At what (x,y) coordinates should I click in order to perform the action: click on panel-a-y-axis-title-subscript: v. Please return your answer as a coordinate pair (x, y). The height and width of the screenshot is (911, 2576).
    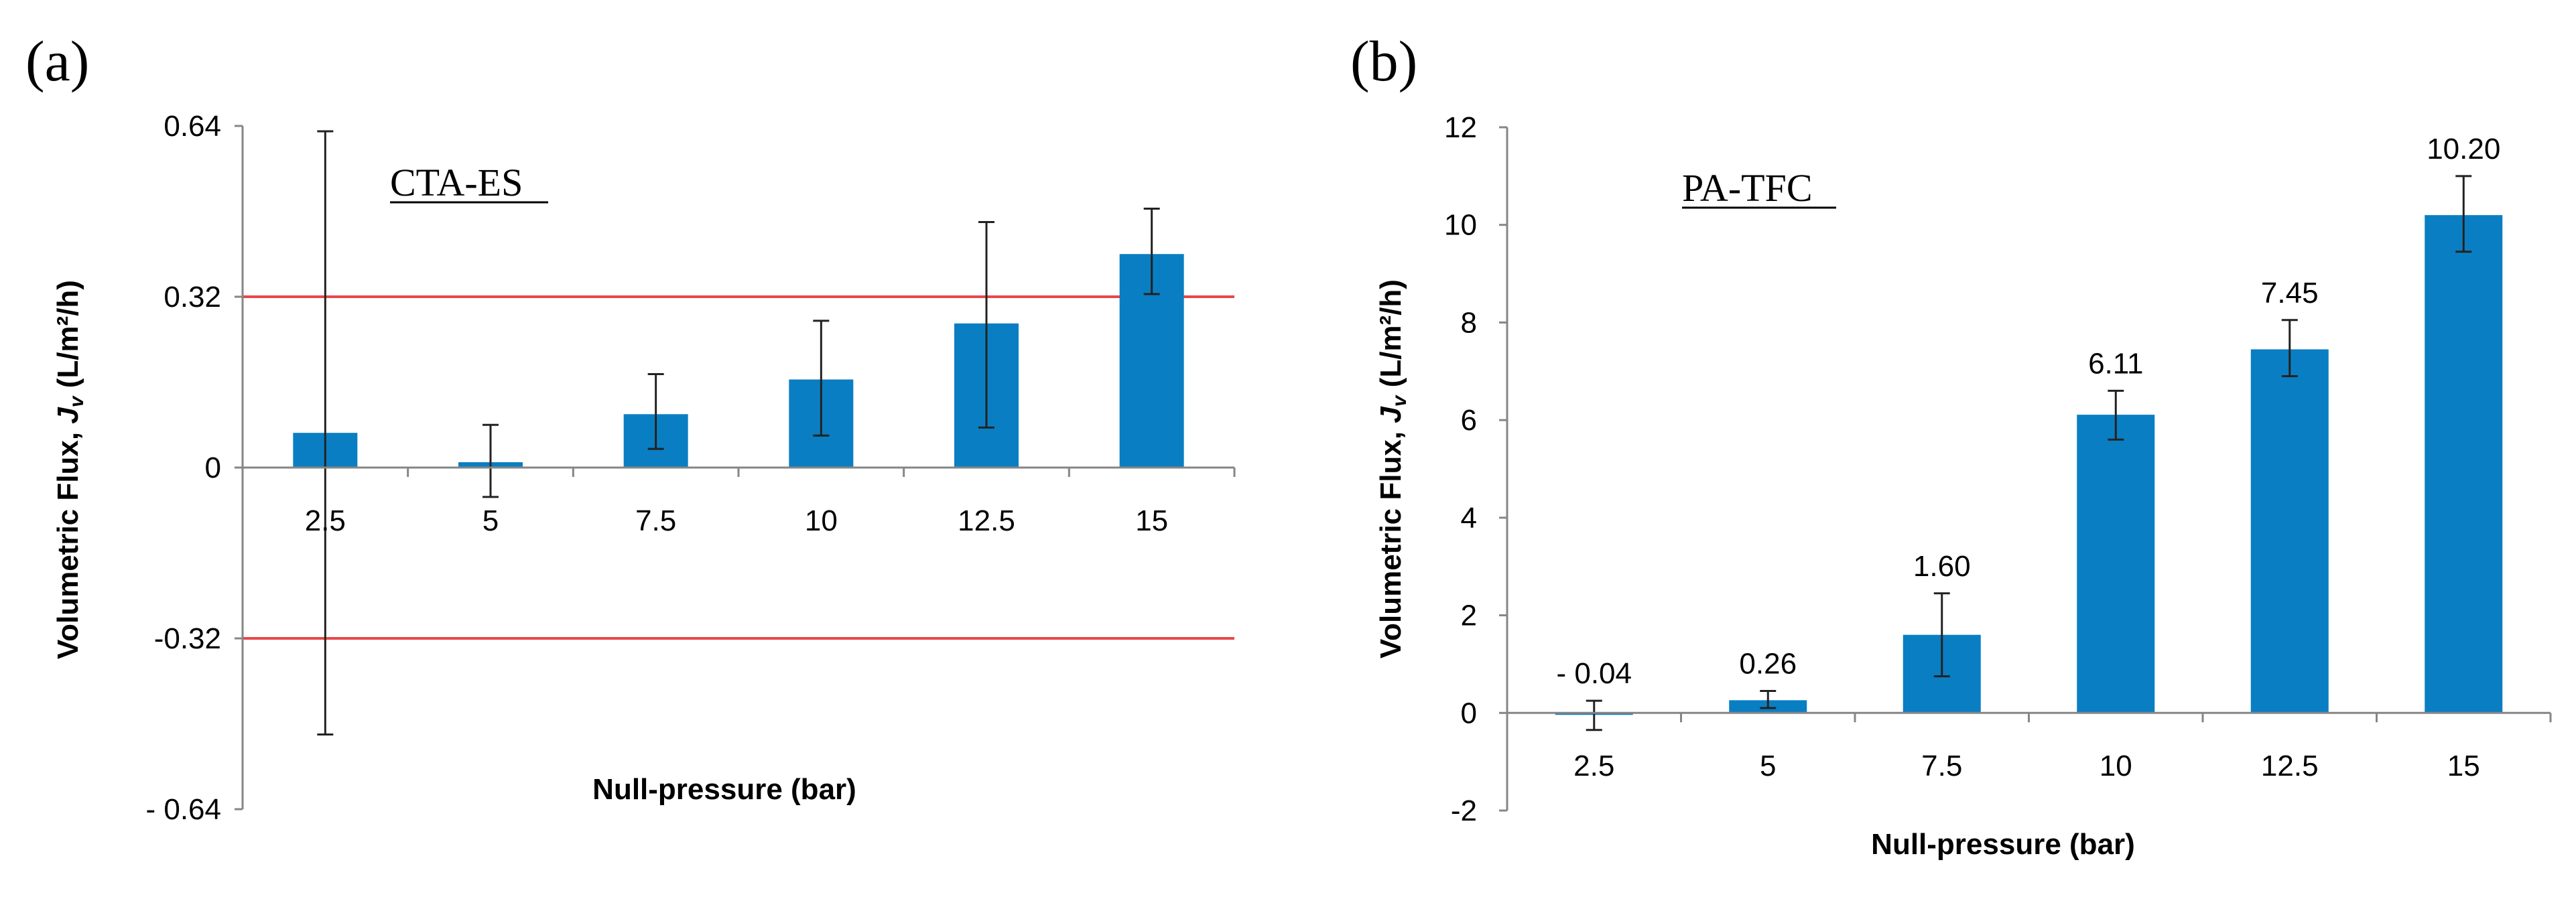
    Looking at the image, I should click on (77, 401).